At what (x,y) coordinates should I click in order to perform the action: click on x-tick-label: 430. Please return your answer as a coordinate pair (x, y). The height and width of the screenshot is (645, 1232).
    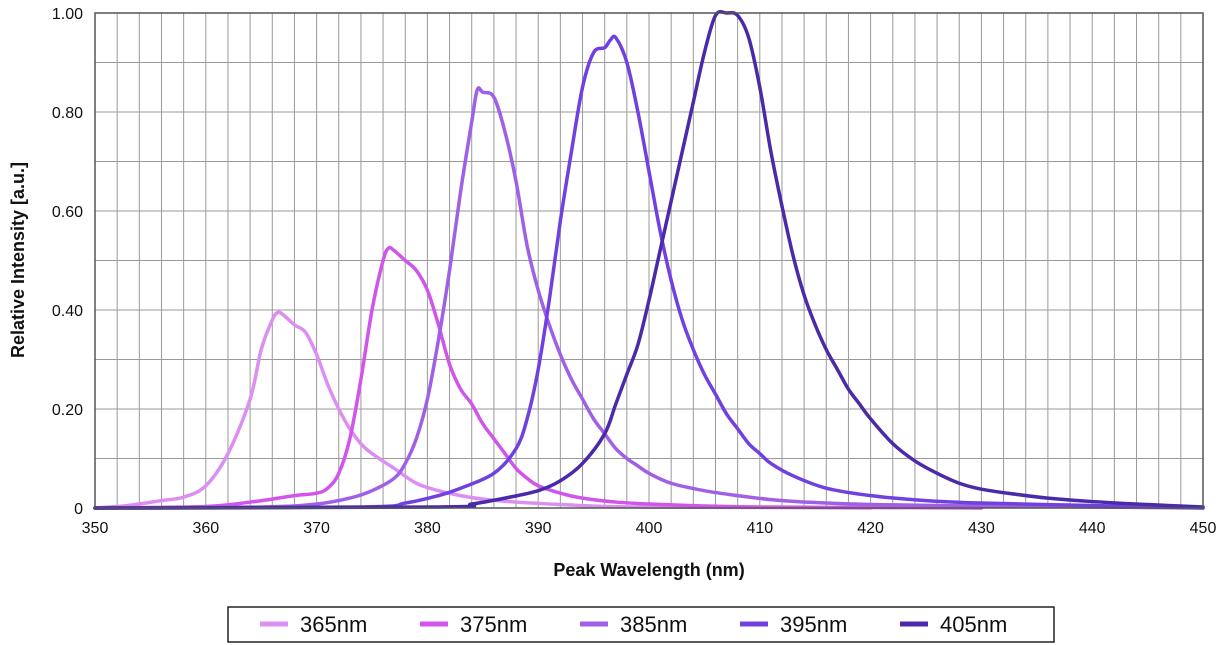
    Looking at the image, I should click on (981, 528).